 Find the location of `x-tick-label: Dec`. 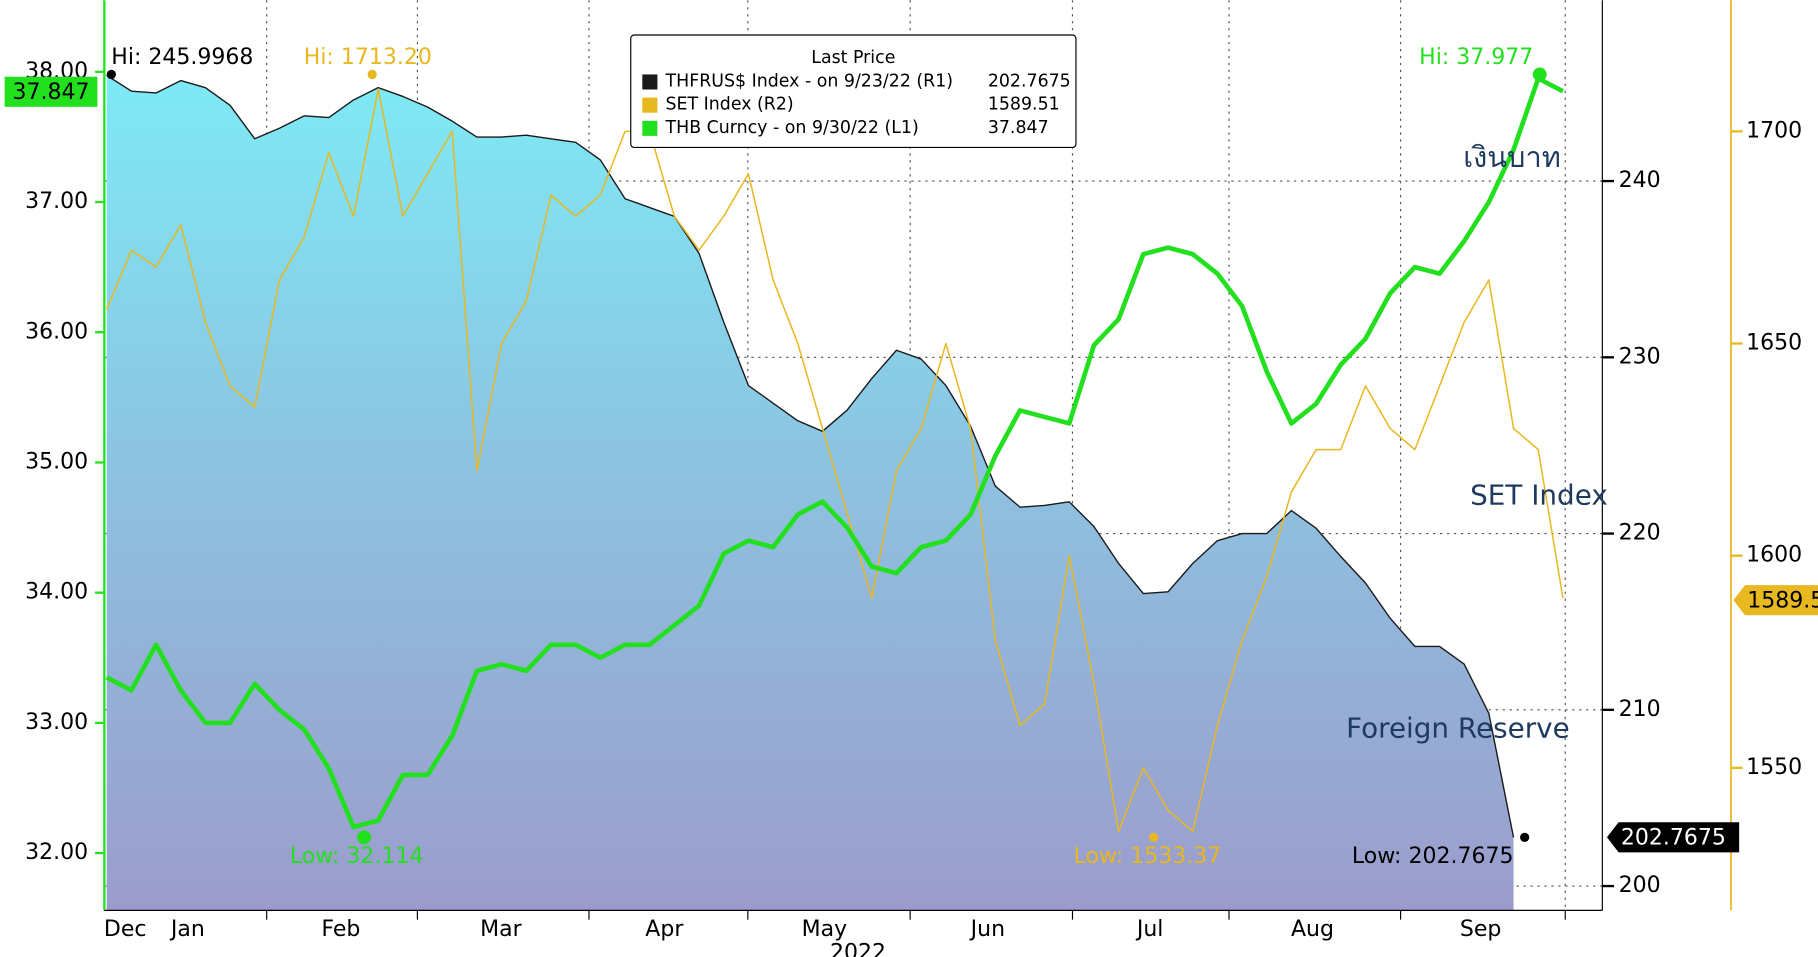

x-tick-label: Dec is located at coordinates (125, 929).